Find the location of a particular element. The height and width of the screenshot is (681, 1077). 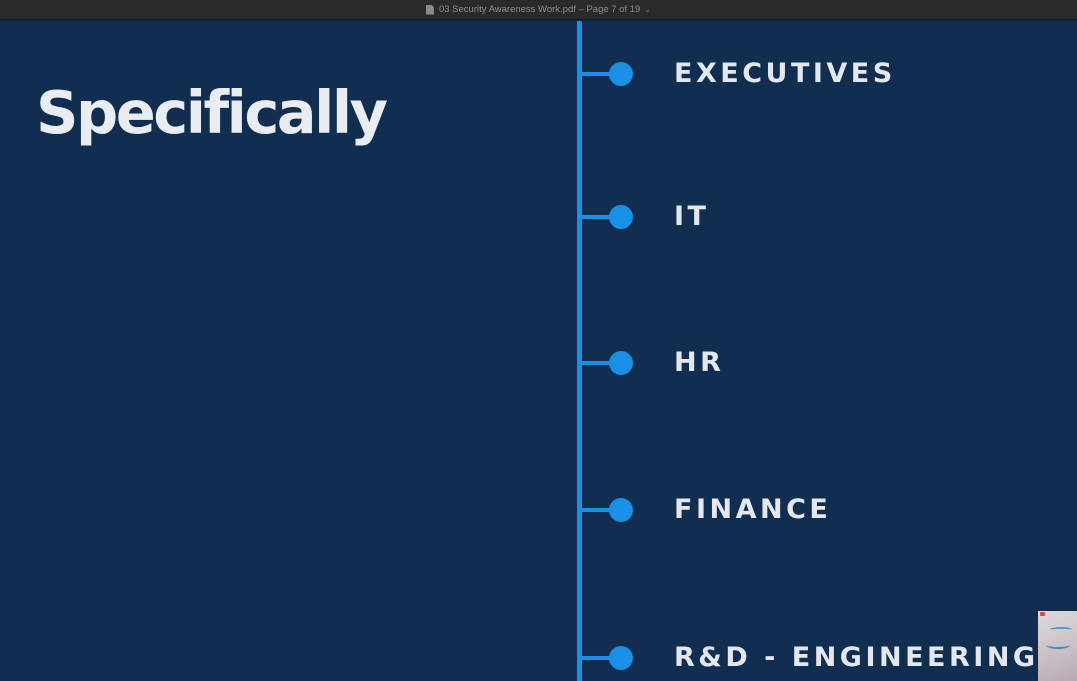

timeline-label: R&D - ENGINEERING is located at coordinates (856, 657).